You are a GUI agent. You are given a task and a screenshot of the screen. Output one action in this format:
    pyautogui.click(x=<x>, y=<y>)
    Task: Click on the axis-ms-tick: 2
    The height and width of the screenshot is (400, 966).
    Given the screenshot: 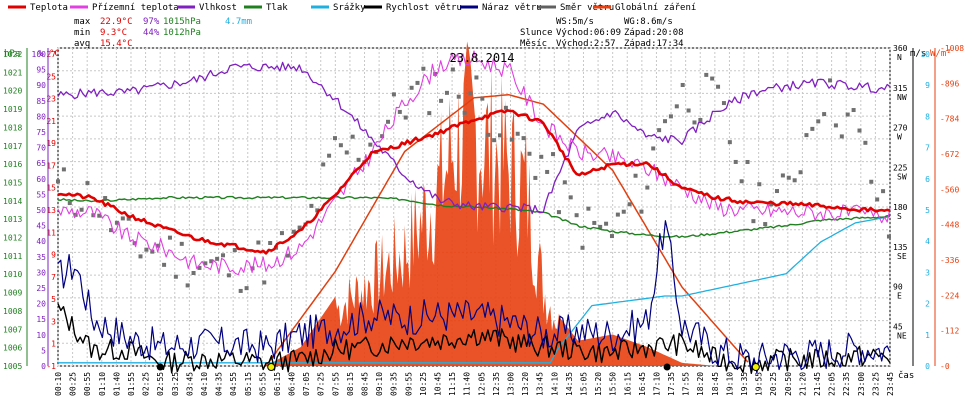 What is the action you would take?
    pyautogui.click(x=927, y=304)
    